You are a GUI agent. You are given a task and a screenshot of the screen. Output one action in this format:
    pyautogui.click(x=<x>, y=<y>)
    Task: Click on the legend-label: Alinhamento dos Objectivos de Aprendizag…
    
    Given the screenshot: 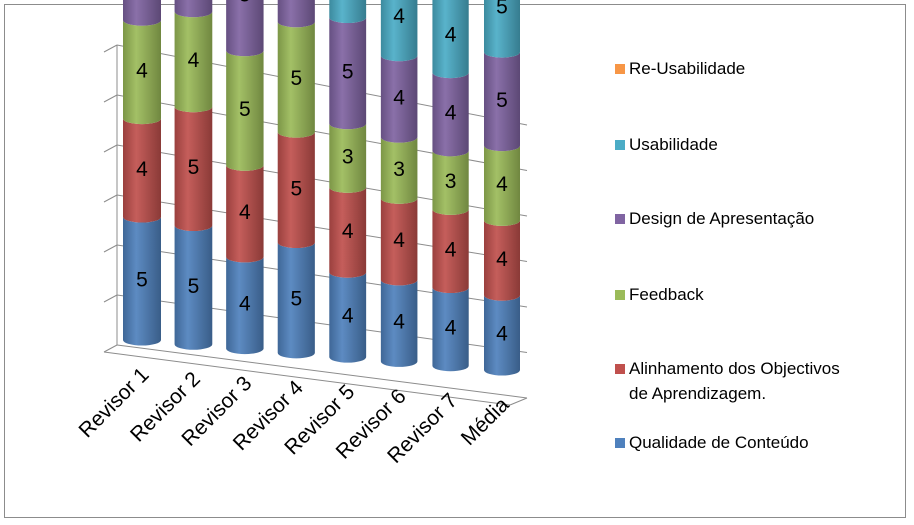 What is the action you would take?
    pyautogui.click(x=734, y=381)
    